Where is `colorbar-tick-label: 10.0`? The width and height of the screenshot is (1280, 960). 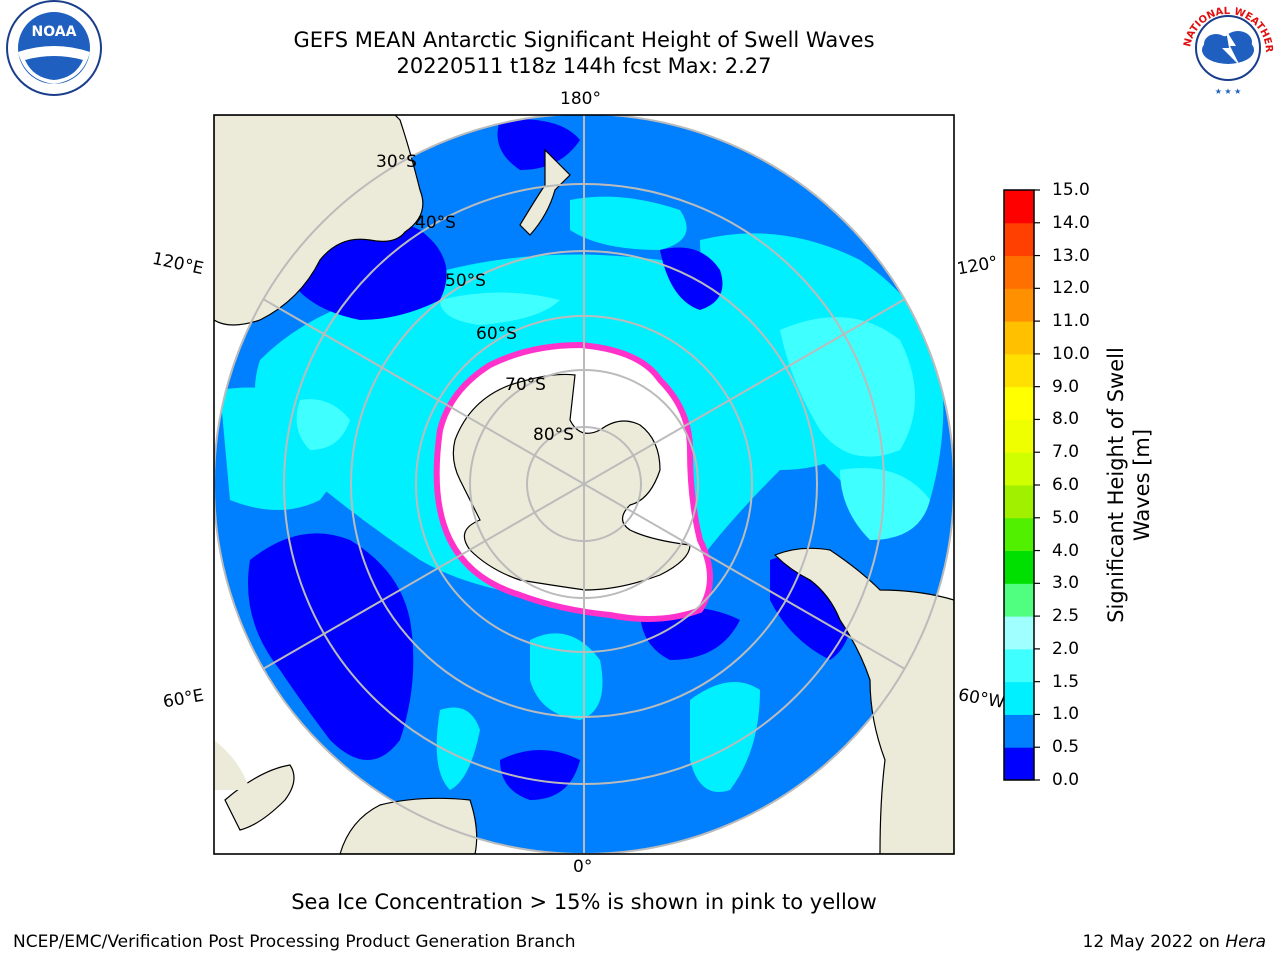 colorbar-tick-label: 10.0 is located at coordinates (1071, 353).